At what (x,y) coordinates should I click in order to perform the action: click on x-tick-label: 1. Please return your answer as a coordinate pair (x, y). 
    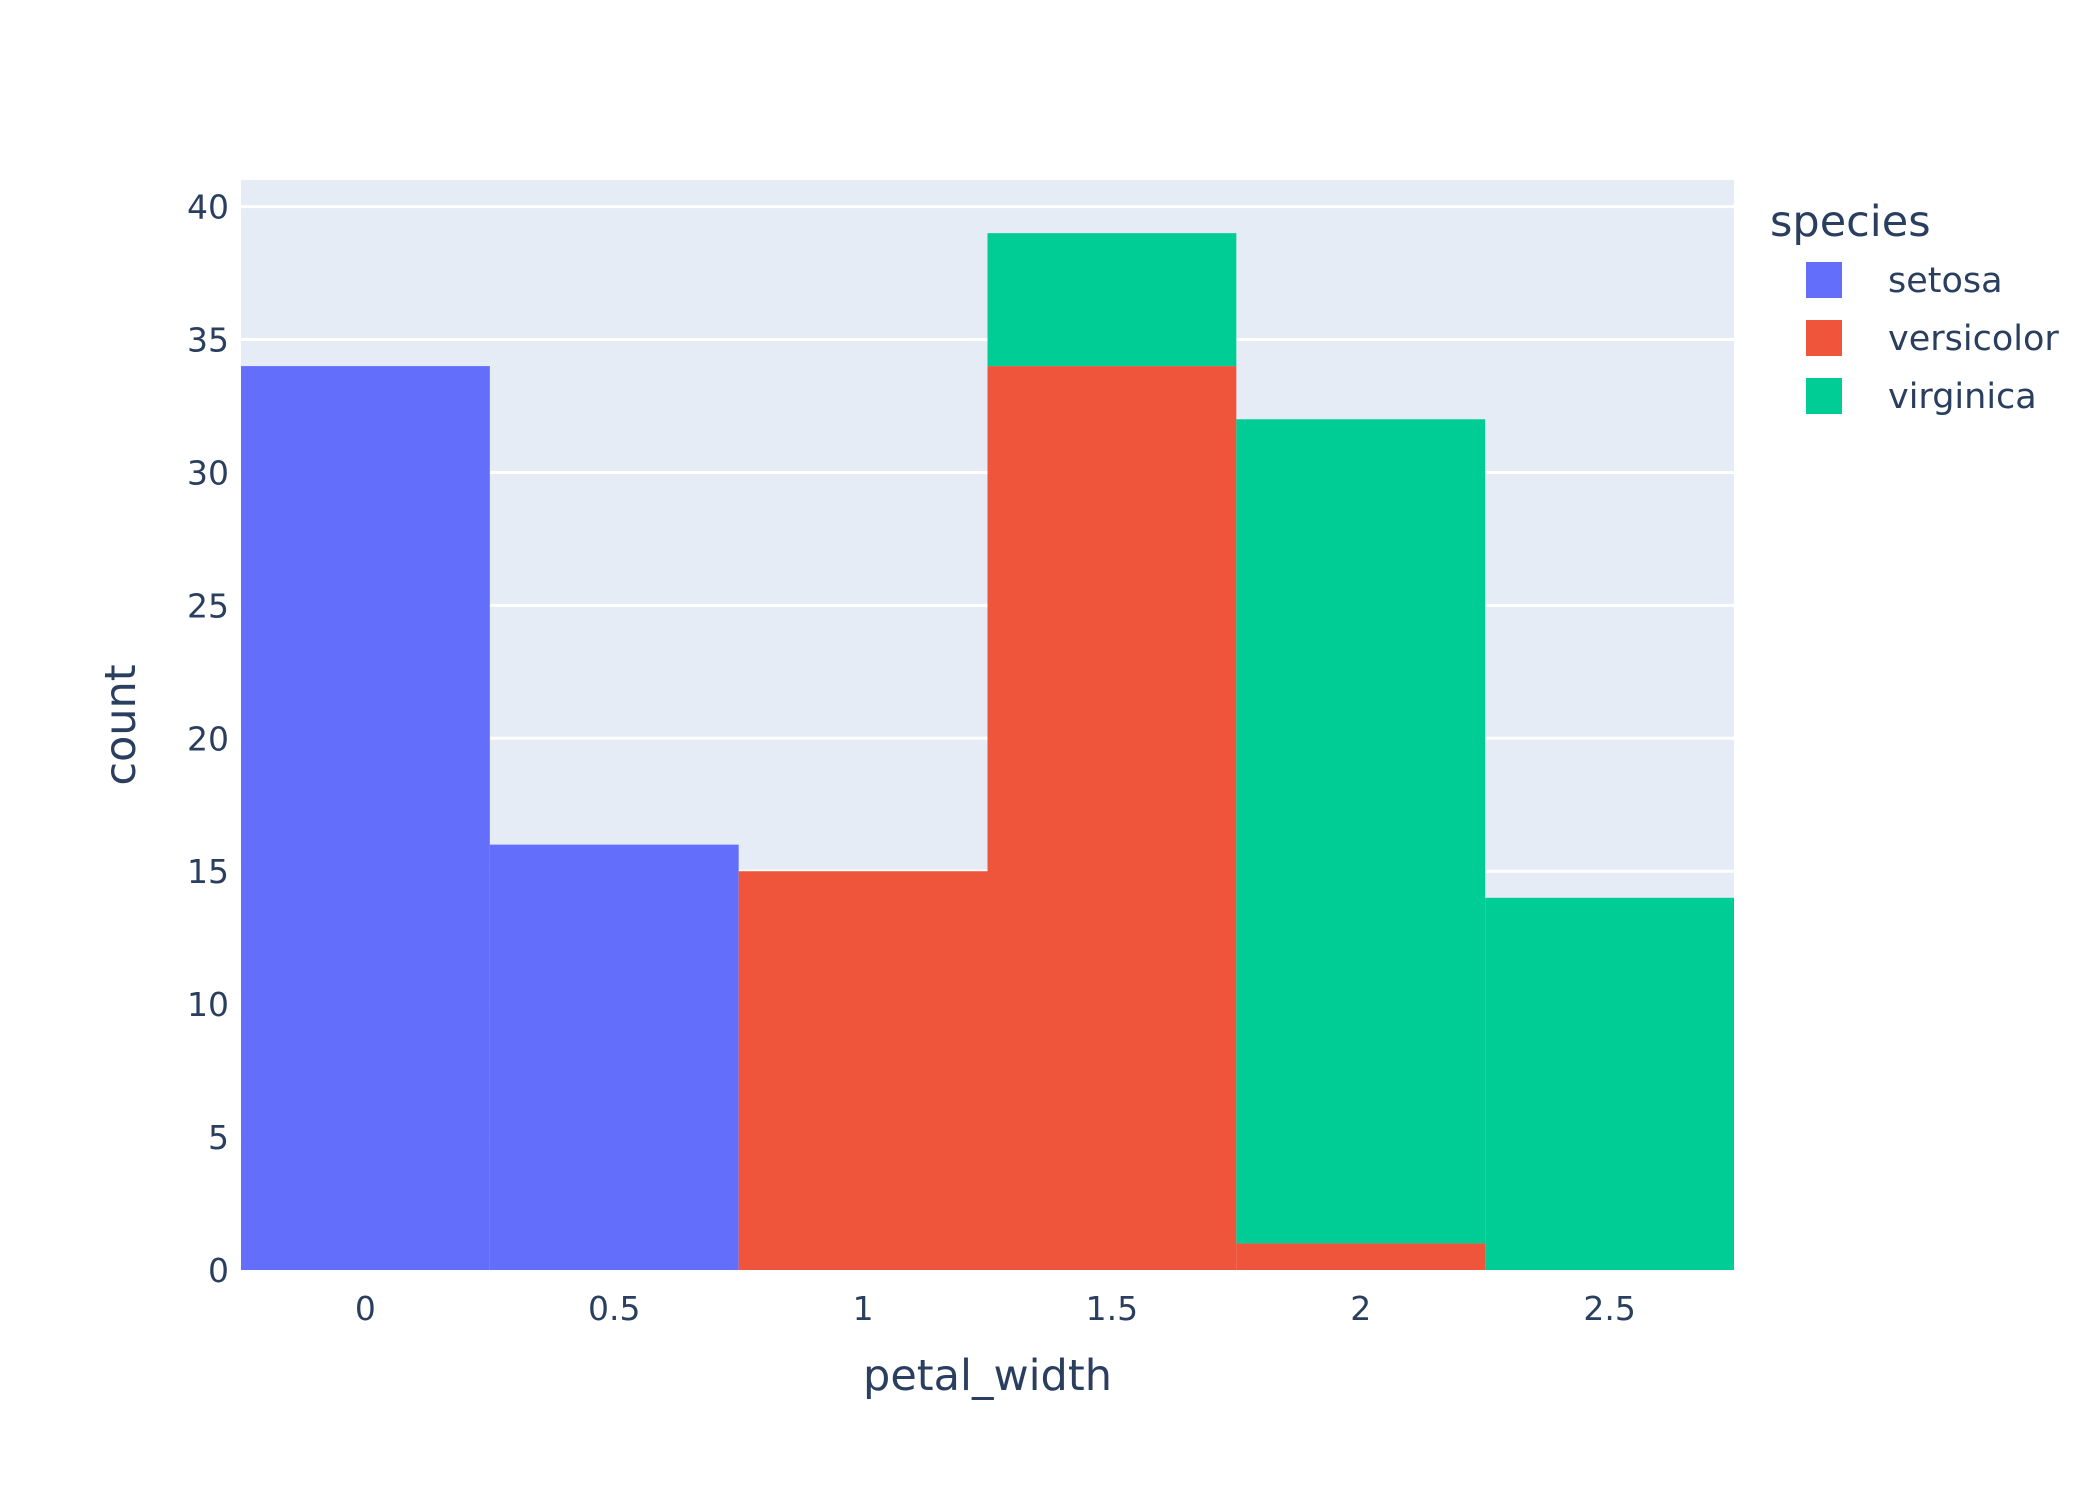
    Looking at the image, I should click on (863, 1308).